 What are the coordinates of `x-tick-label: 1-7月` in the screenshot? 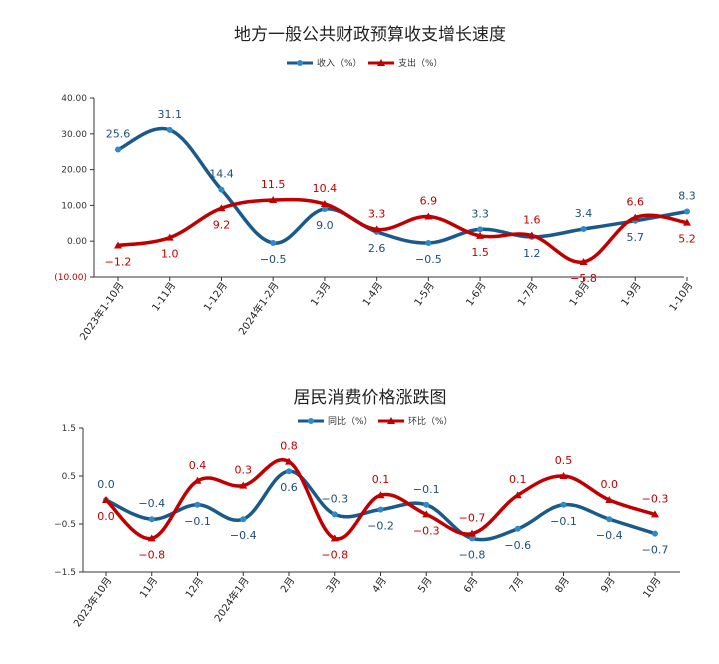 It's located at (527, 294).